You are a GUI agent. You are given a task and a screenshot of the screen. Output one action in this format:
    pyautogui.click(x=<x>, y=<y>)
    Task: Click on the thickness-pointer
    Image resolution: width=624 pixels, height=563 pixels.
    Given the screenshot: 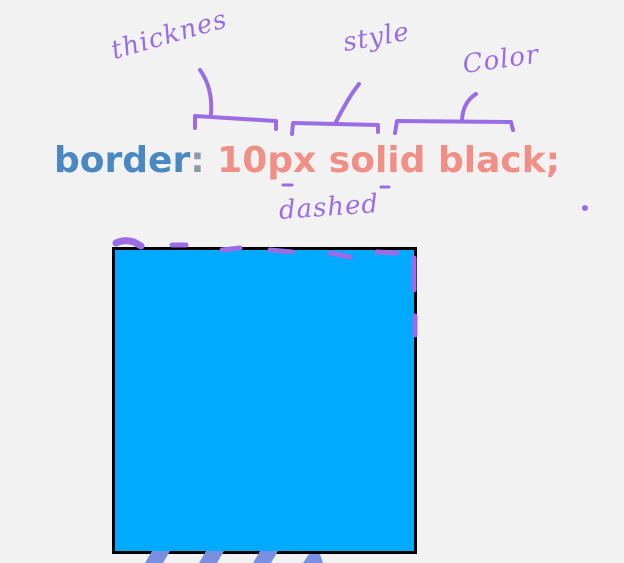 What is the action you would take?
    pyautogui.click(x=206, y=92)
    